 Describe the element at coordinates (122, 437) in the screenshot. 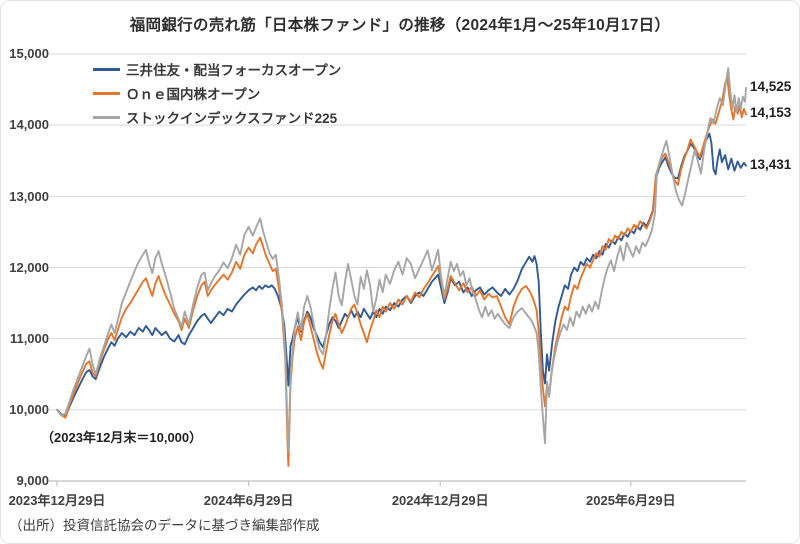

I see `base-value-annotation: （2023年12月末＝10,000）` at that location.